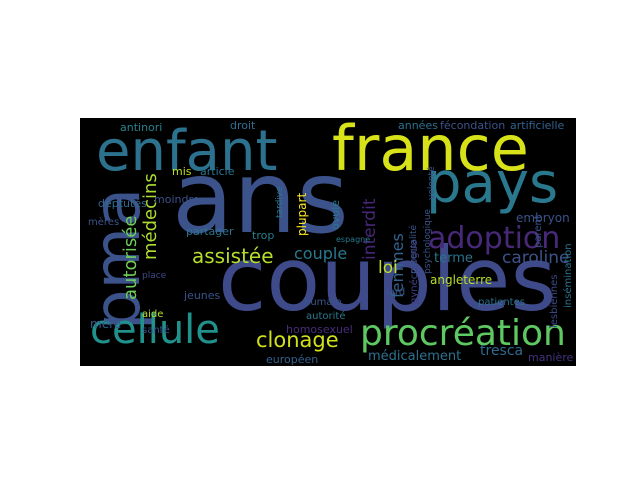 The image size is (640, 480). I want to click on word: pays, so click(492, 183).